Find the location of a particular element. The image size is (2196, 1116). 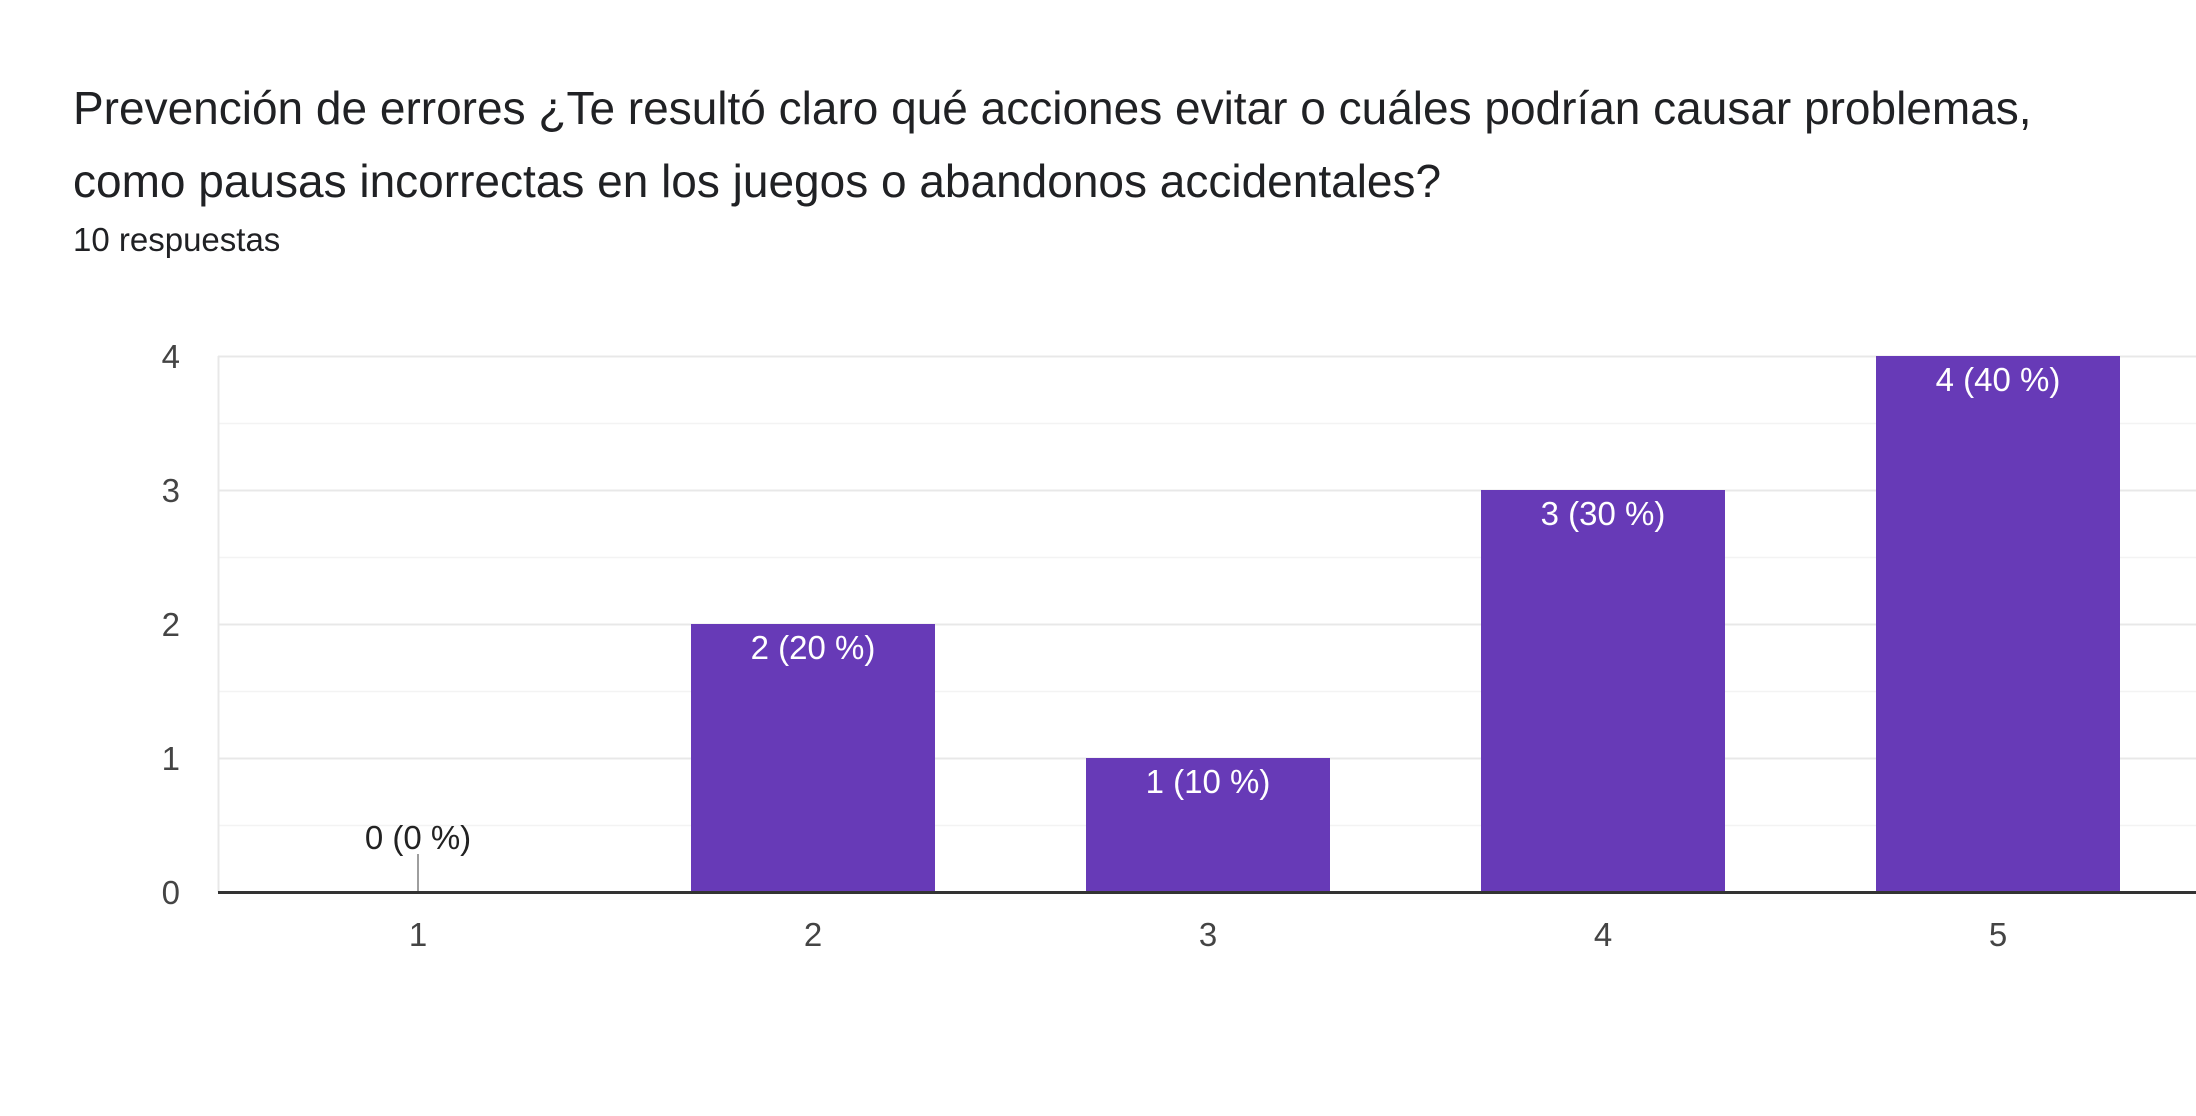

data-label-3: 1 (10 %) is located at coordinates (1208, 781).